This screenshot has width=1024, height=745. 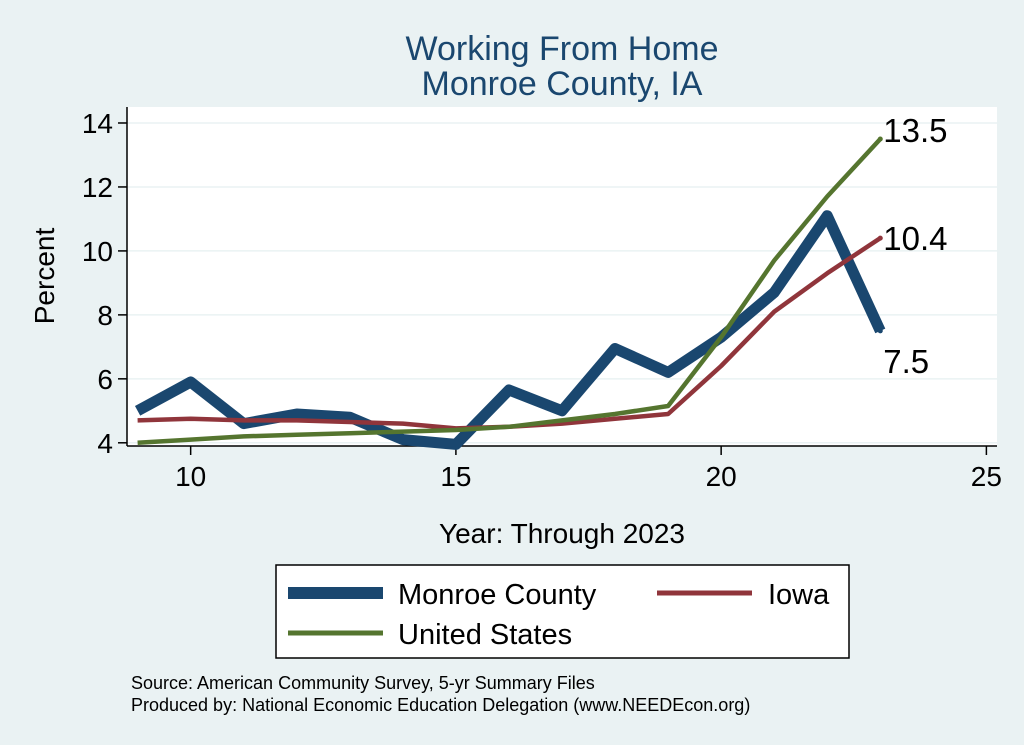 What do you see at coordinates (986, 476) in the screenshot?
I see `x-tick-label: 25` at bounding box center [986, 476].